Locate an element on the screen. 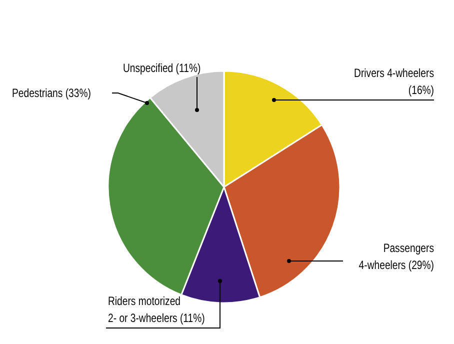  data-label: (16%) is located at coordinates (421, 91).